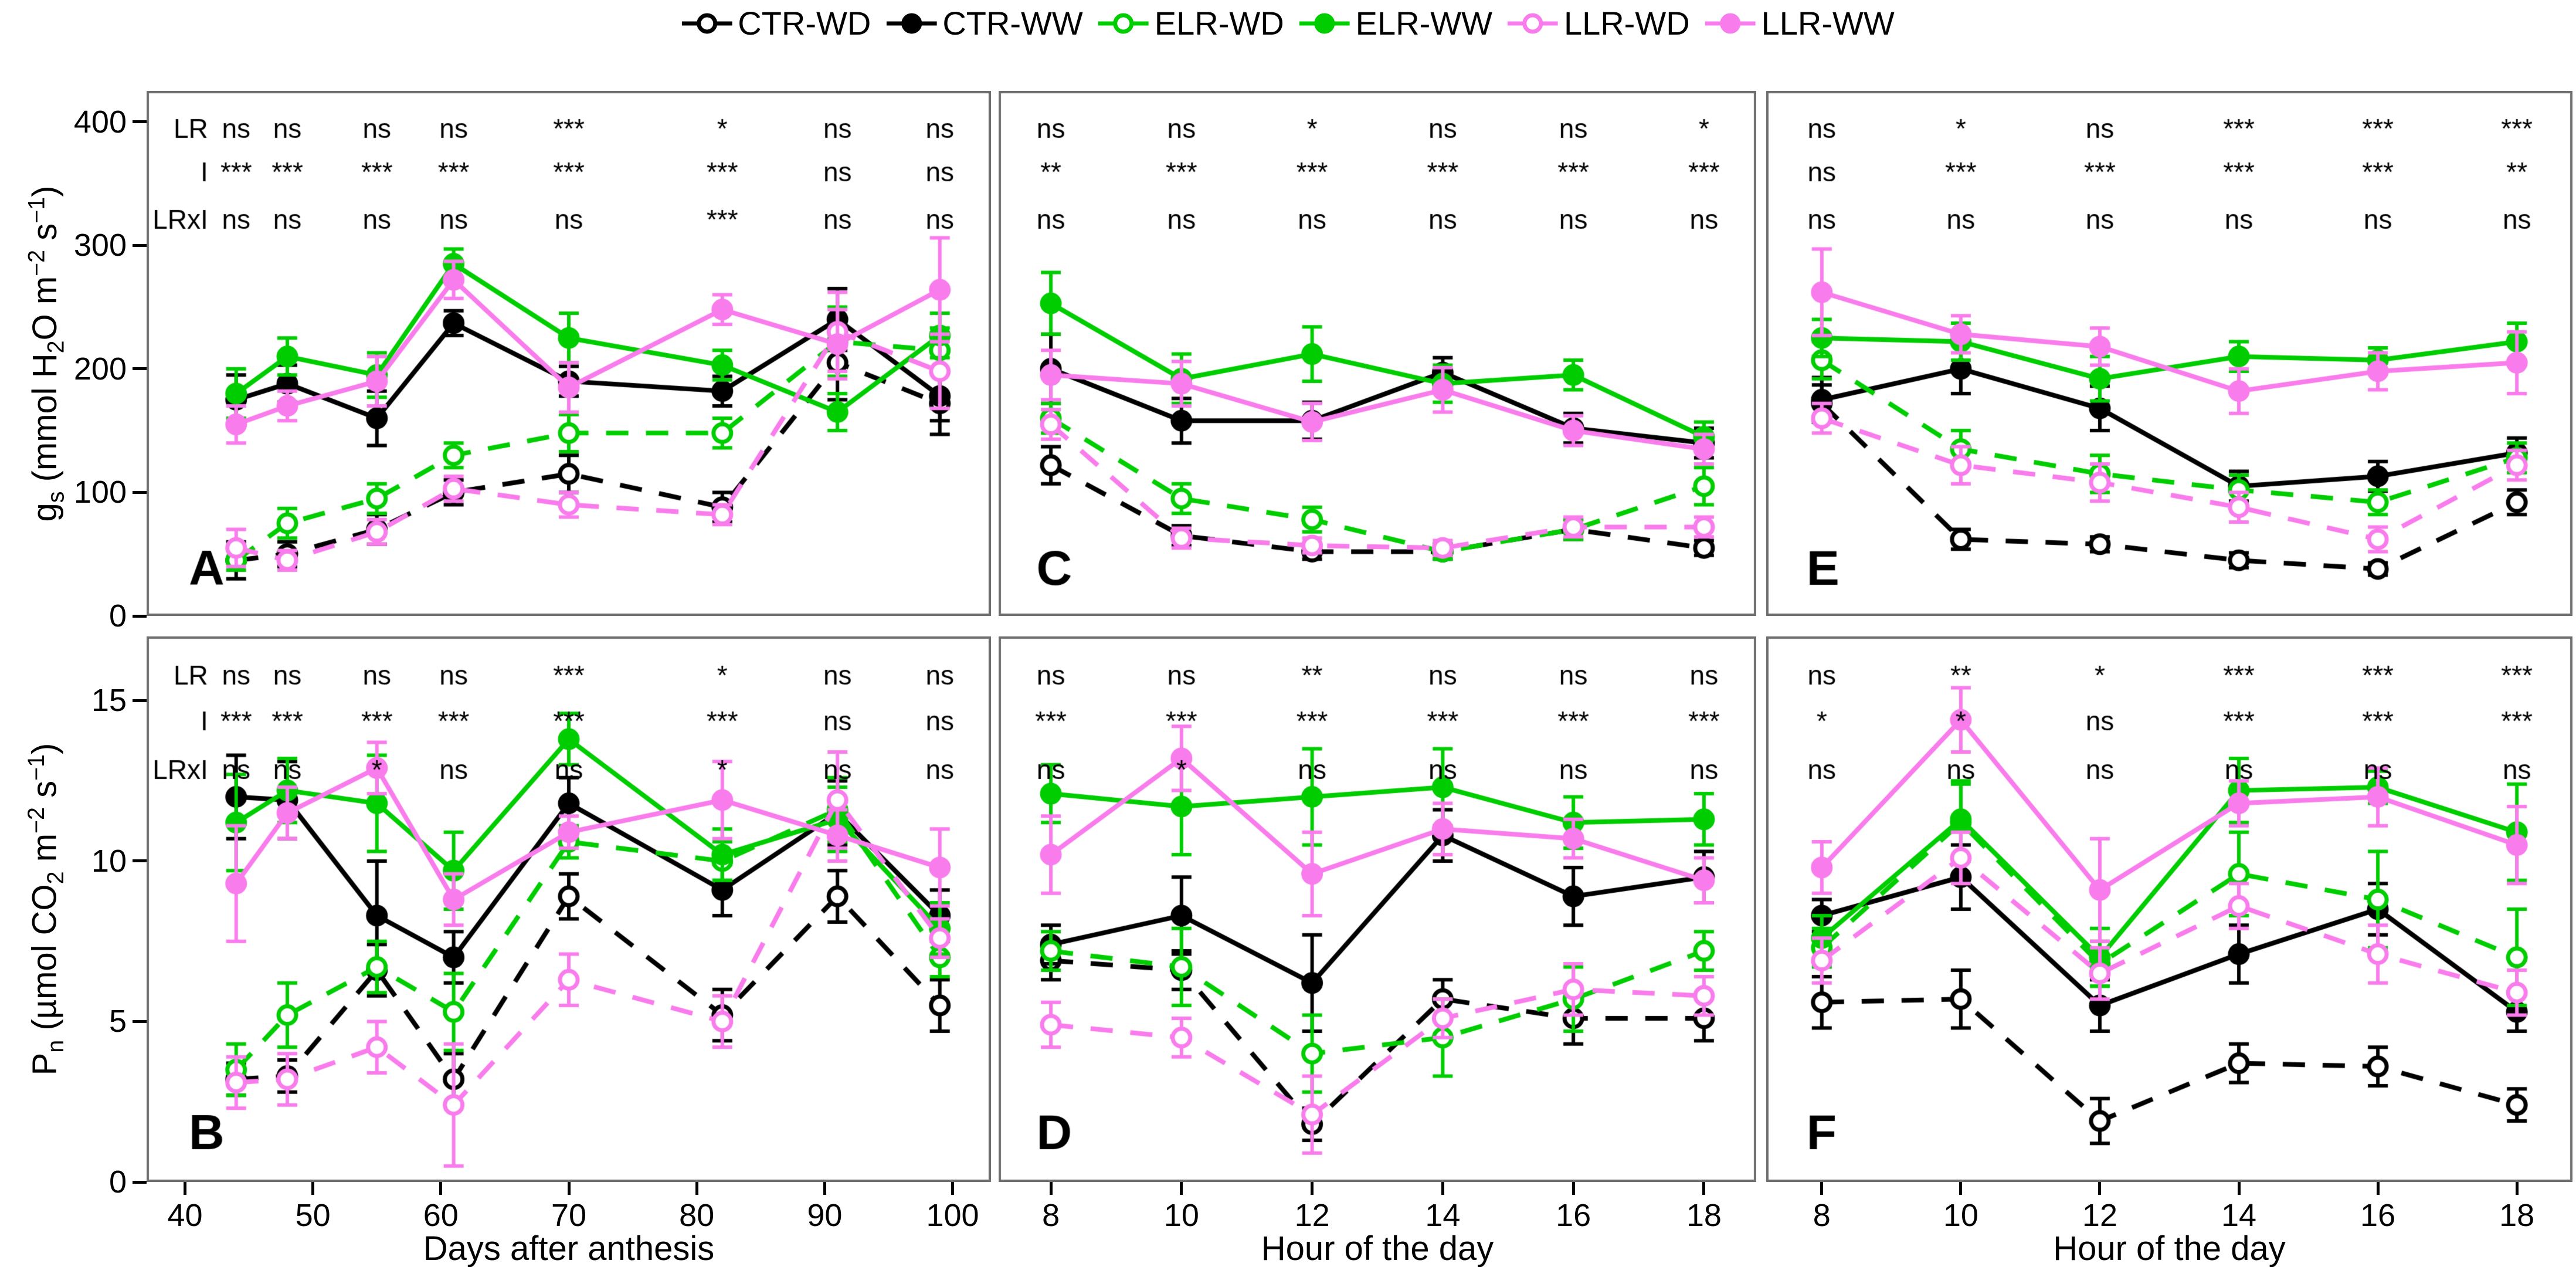  What do you see at coordinates (1423, 23) in the screenshot?
I see `legend-label: ELR-WW` at bounding box center [1423, 23].